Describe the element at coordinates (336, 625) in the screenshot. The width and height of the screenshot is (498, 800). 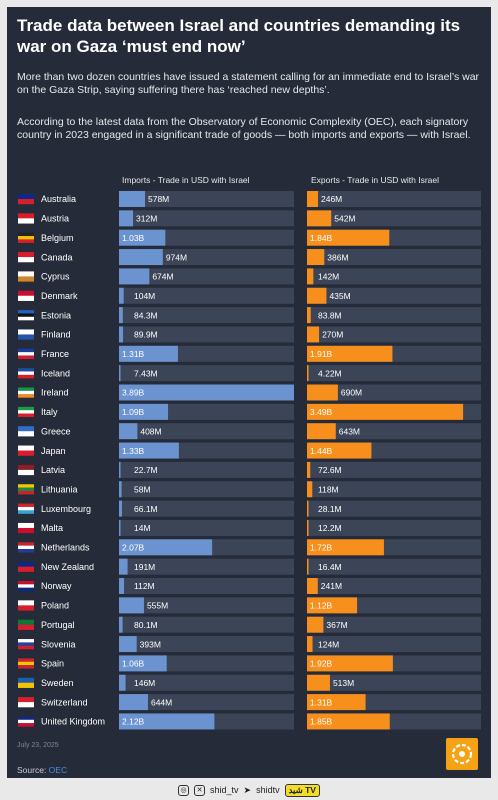
I see `exports-data-label: 367M` at that location.